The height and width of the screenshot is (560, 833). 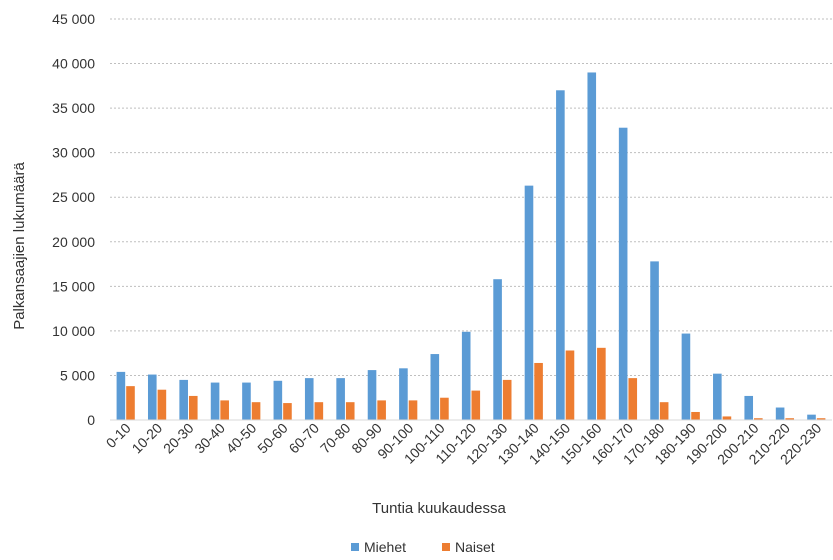 I want to click on y-tick-label: 5 000, so click(x=77, y=375).